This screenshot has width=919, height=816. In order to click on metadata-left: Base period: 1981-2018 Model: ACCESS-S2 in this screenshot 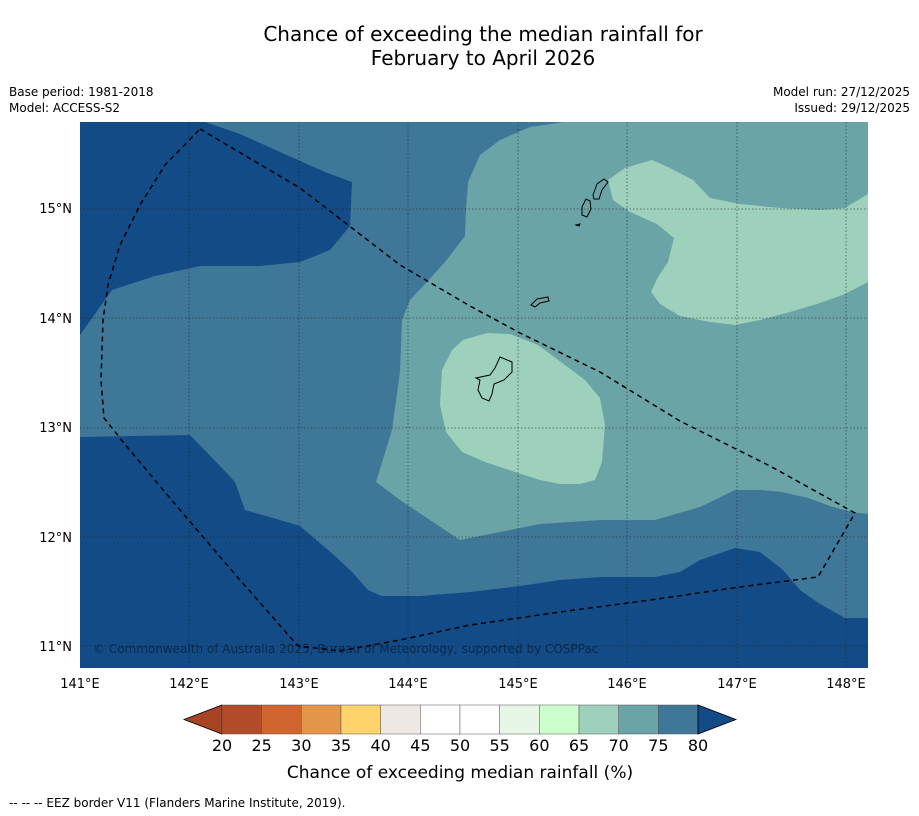, I will do `click(81, 100)`.